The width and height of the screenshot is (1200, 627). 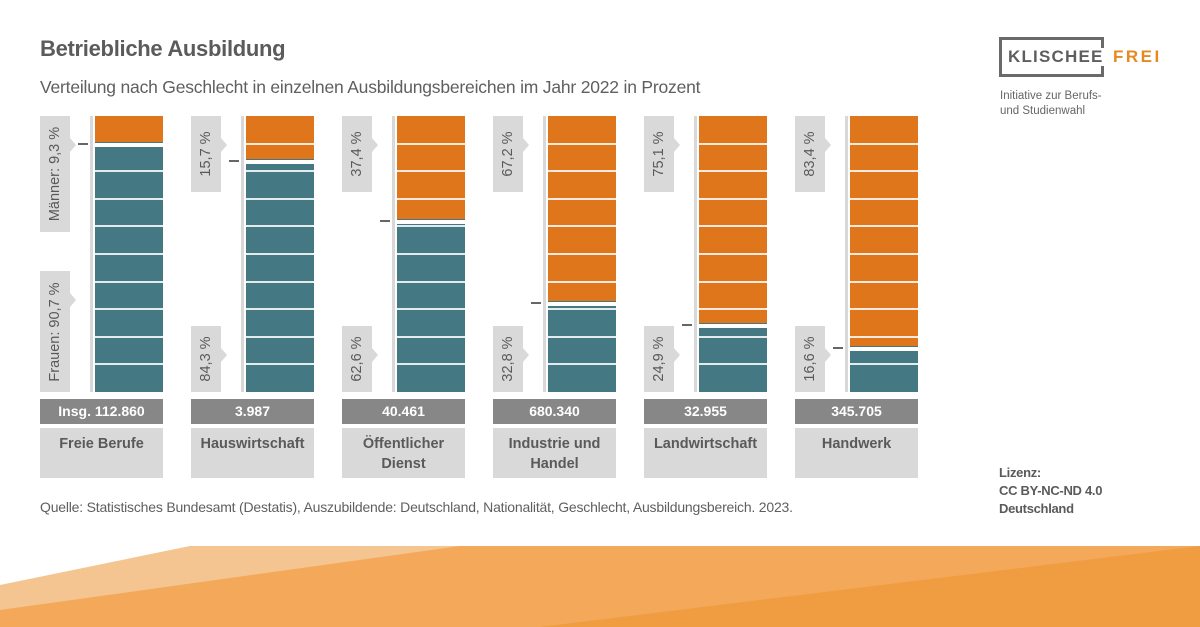 I want to click on total-label: Insg. 112.860, so click(x=101, y=411).